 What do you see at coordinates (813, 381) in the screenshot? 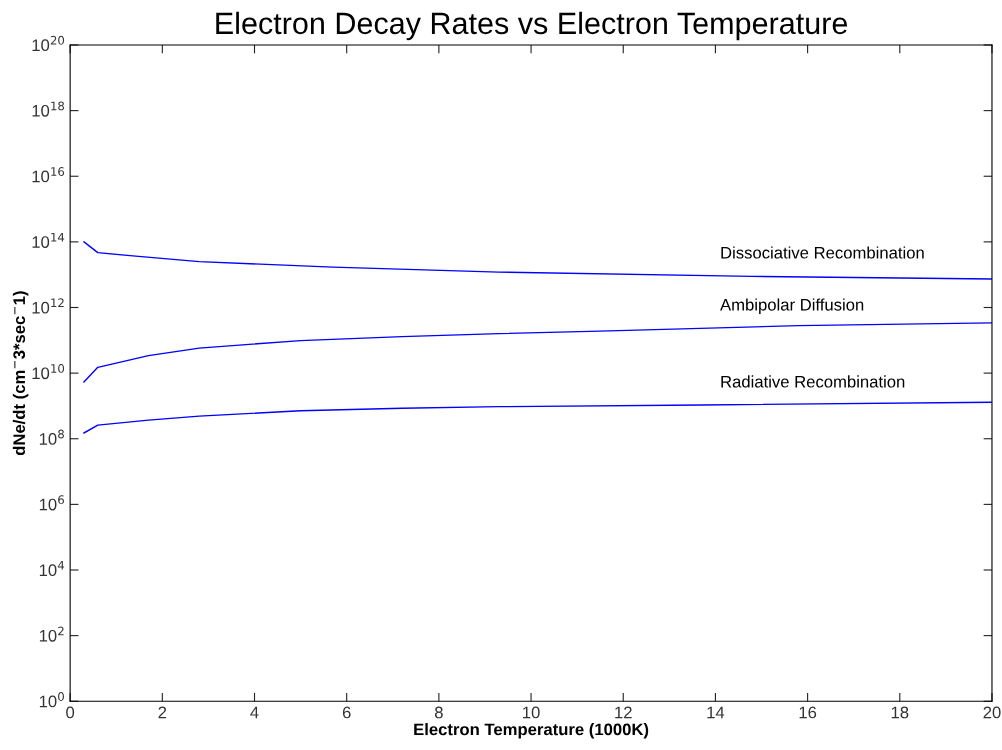
I see `series-label: Radiative Recombination` at bounding box center [813, 381].